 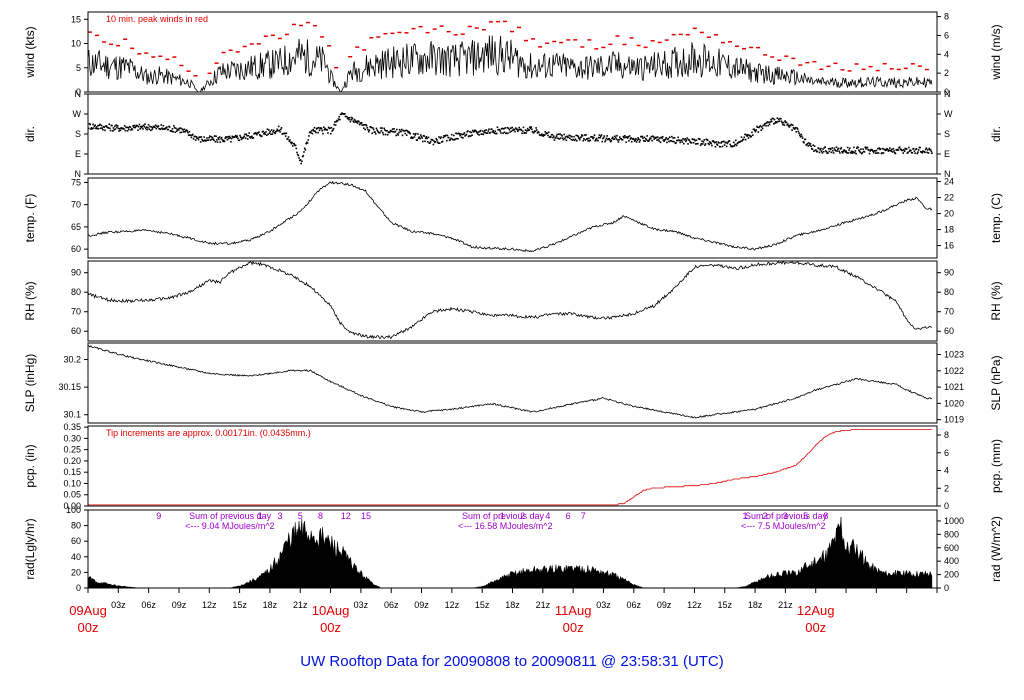 I want to click on rad-series, so click(x=510, y=552).